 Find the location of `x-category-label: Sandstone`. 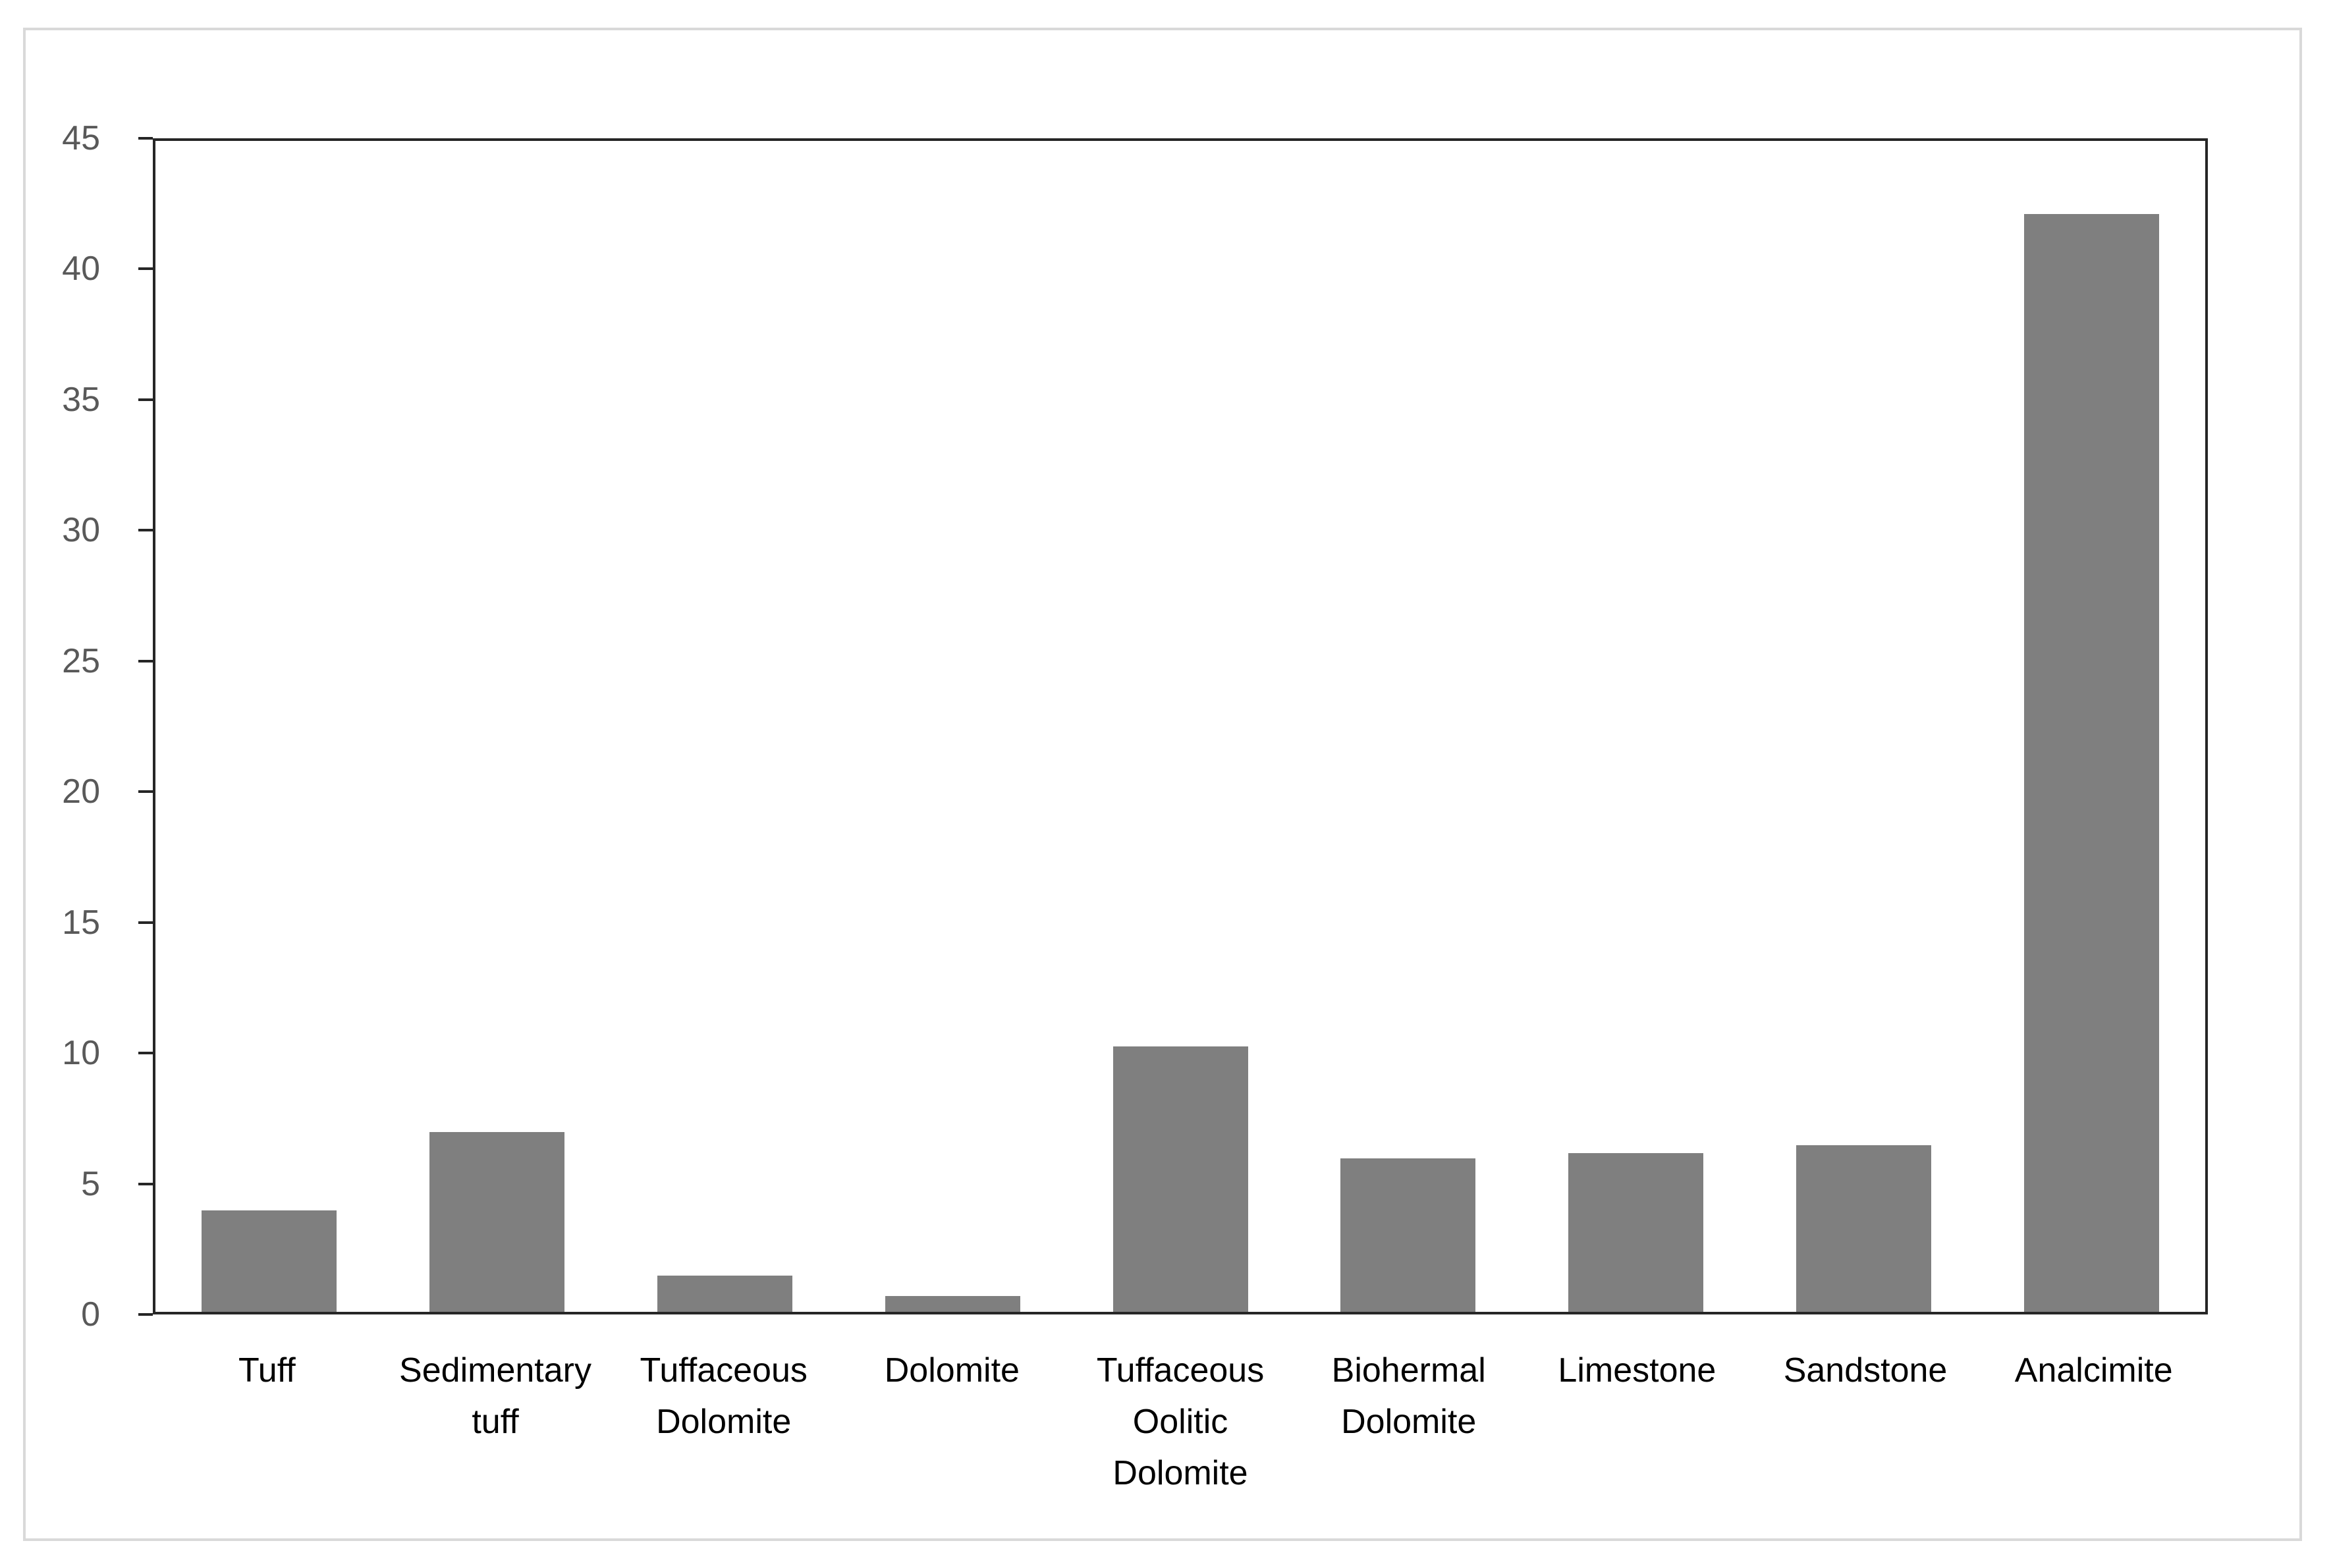

x-category-label: Sandstone is located at coordinates (1865, 1370).